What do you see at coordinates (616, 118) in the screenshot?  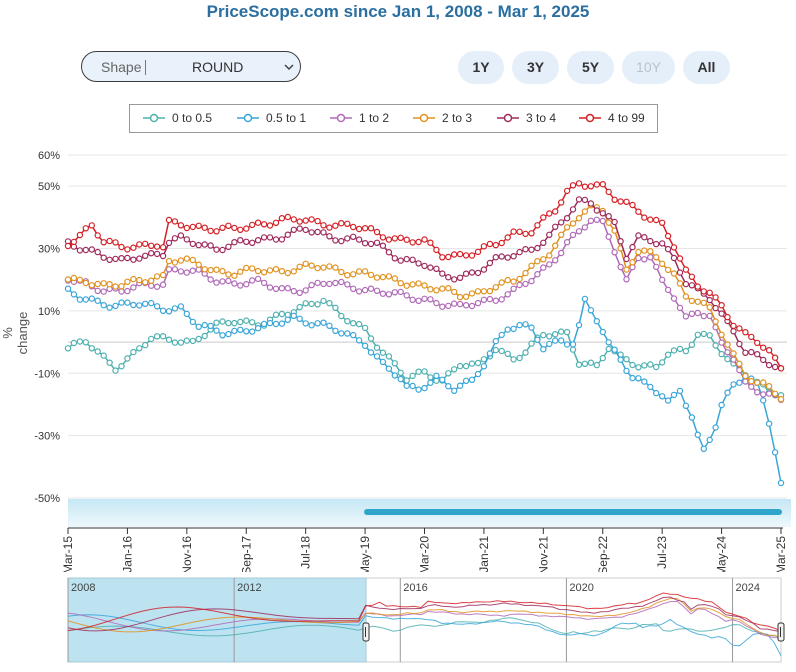 I see `legend-item-4-to-99: 4 to 99` at bounding box center [616, 118].